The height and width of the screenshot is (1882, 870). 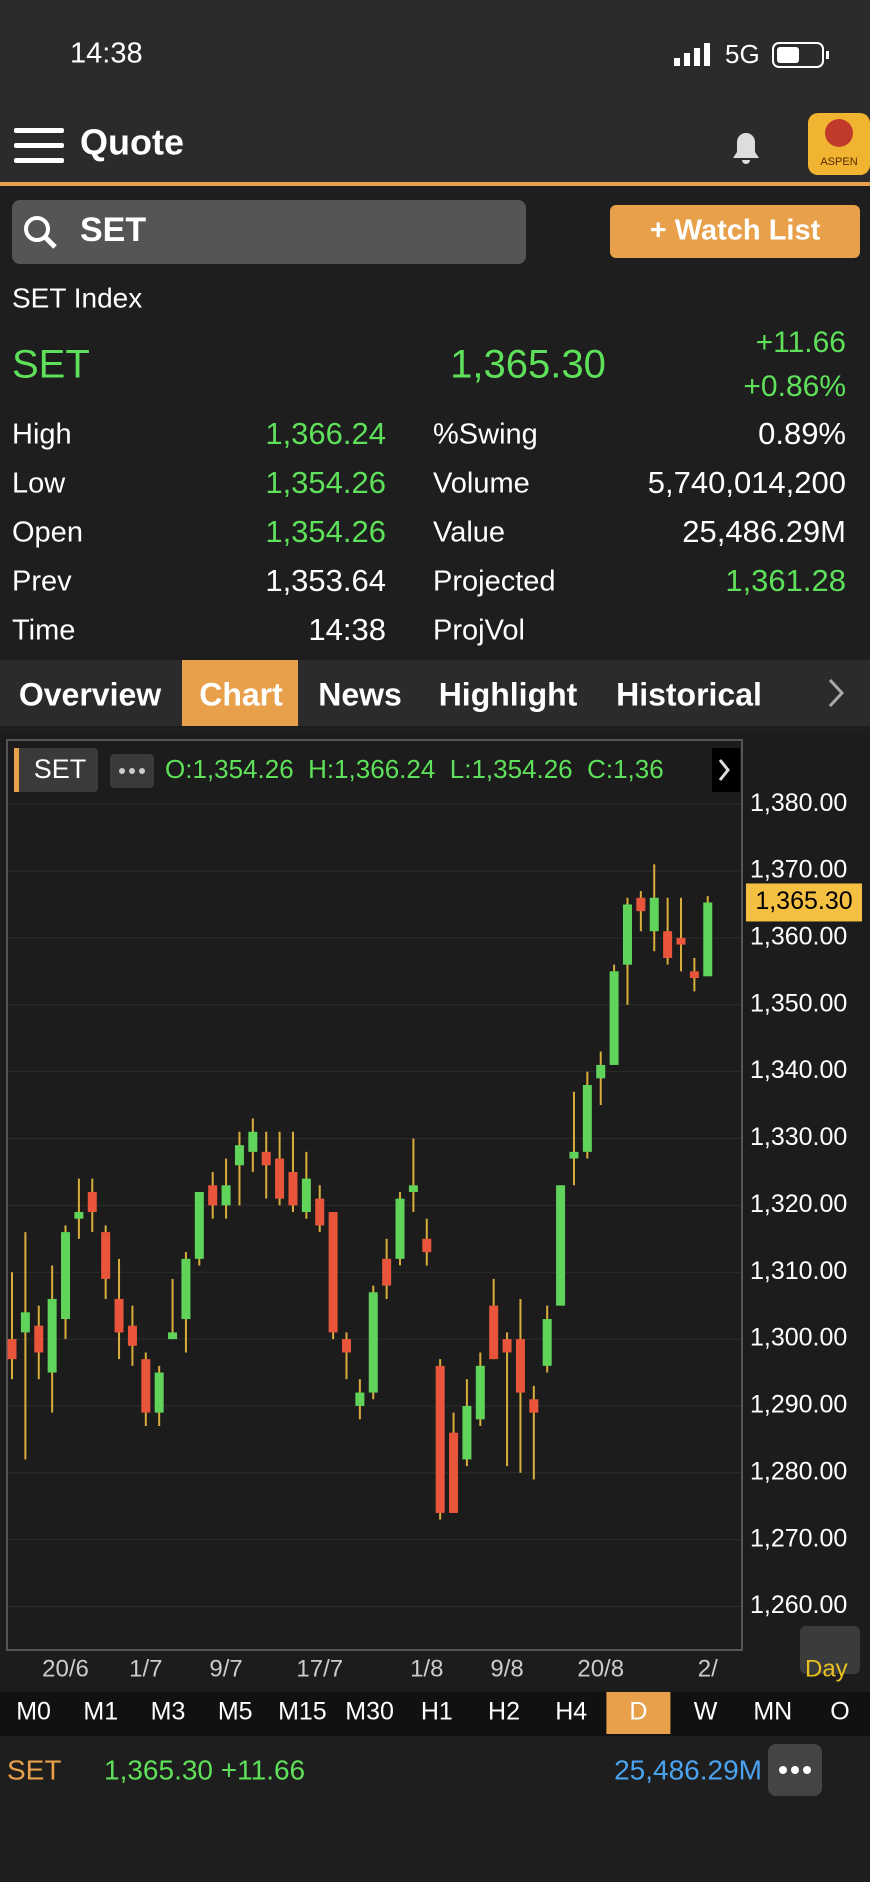 I want to click on stat-value: 25,486.29M, so click(x=764, y=531).